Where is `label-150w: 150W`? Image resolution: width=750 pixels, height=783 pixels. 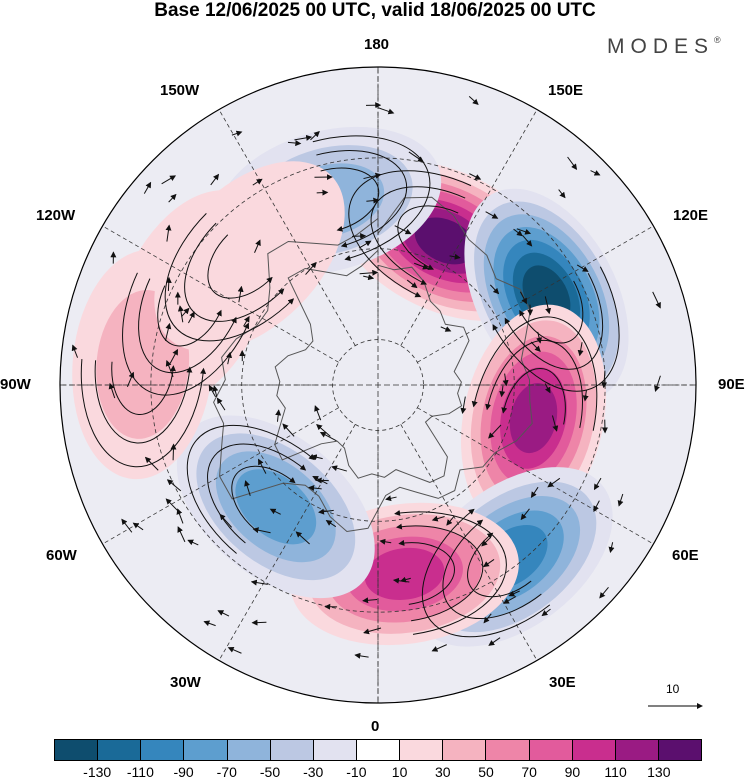 label-150w: 150W is located at coordinates (180, 90).